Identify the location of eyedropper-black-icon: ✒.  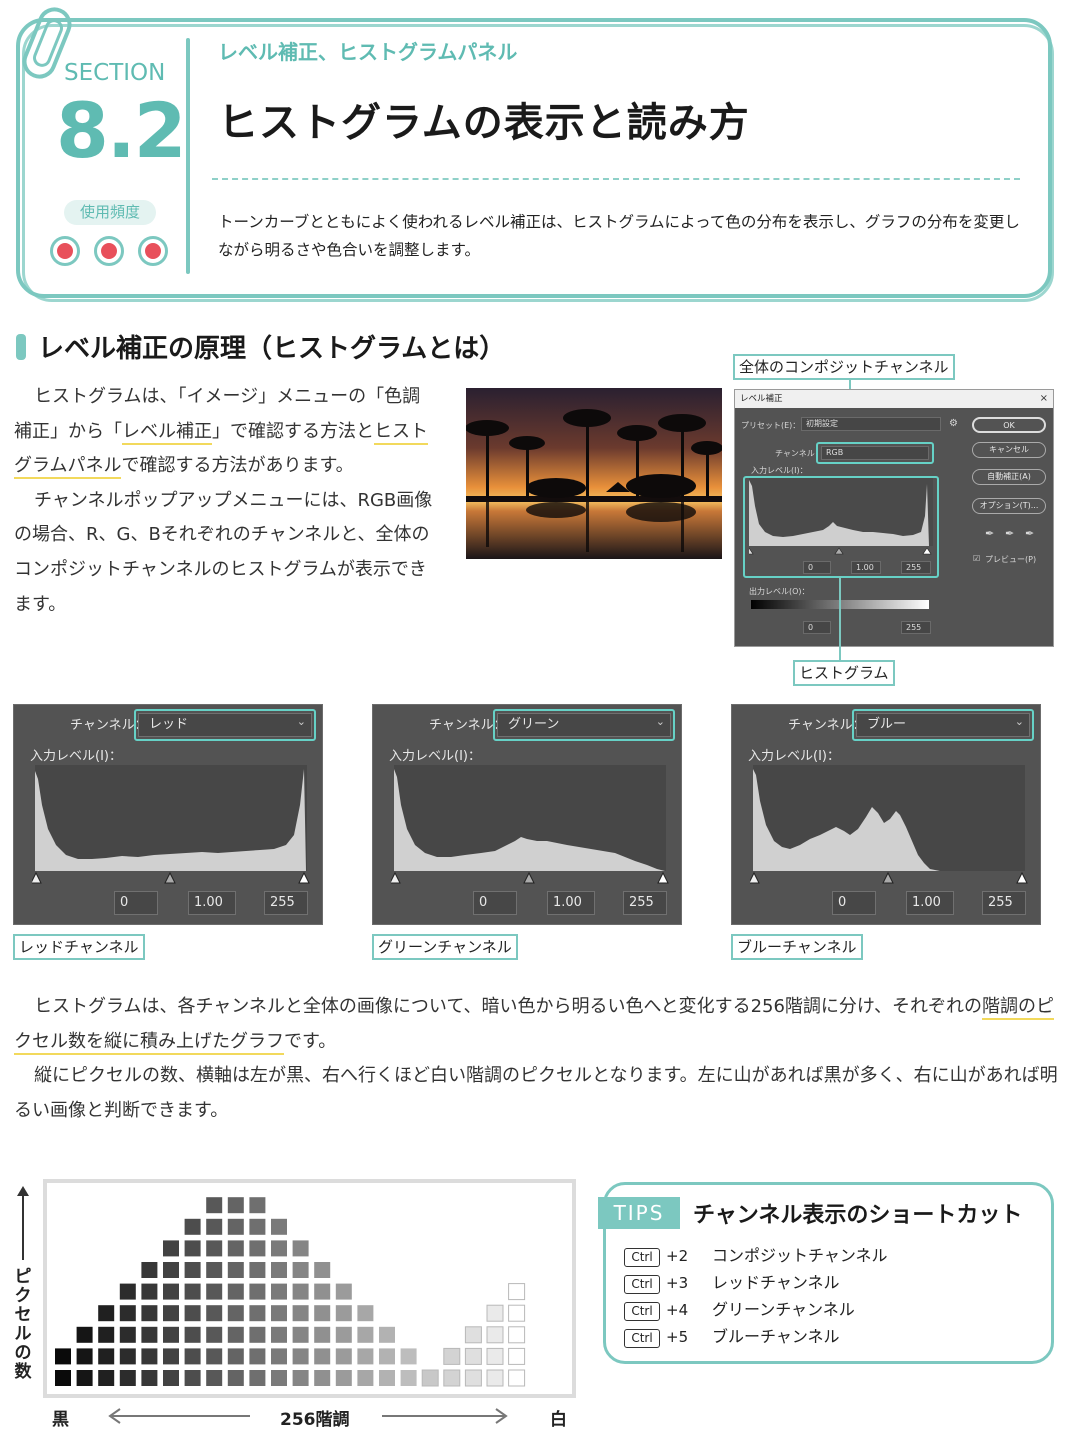
(990, 533).